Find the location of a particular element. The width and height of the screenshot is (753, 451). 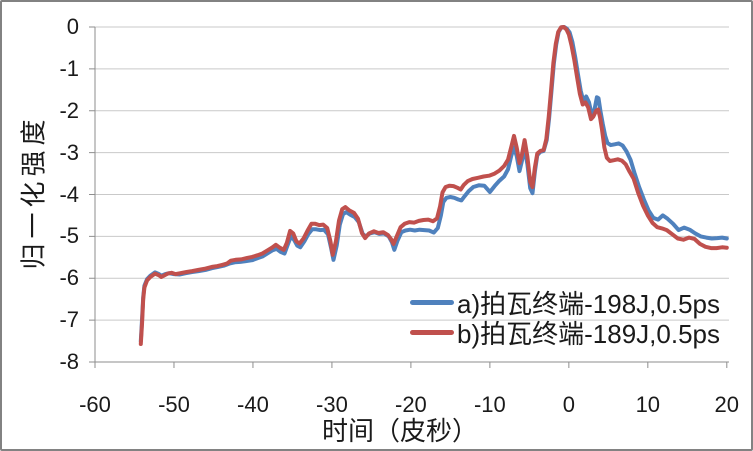

y-tick-label: -8 is located at coordinates (69, 361).